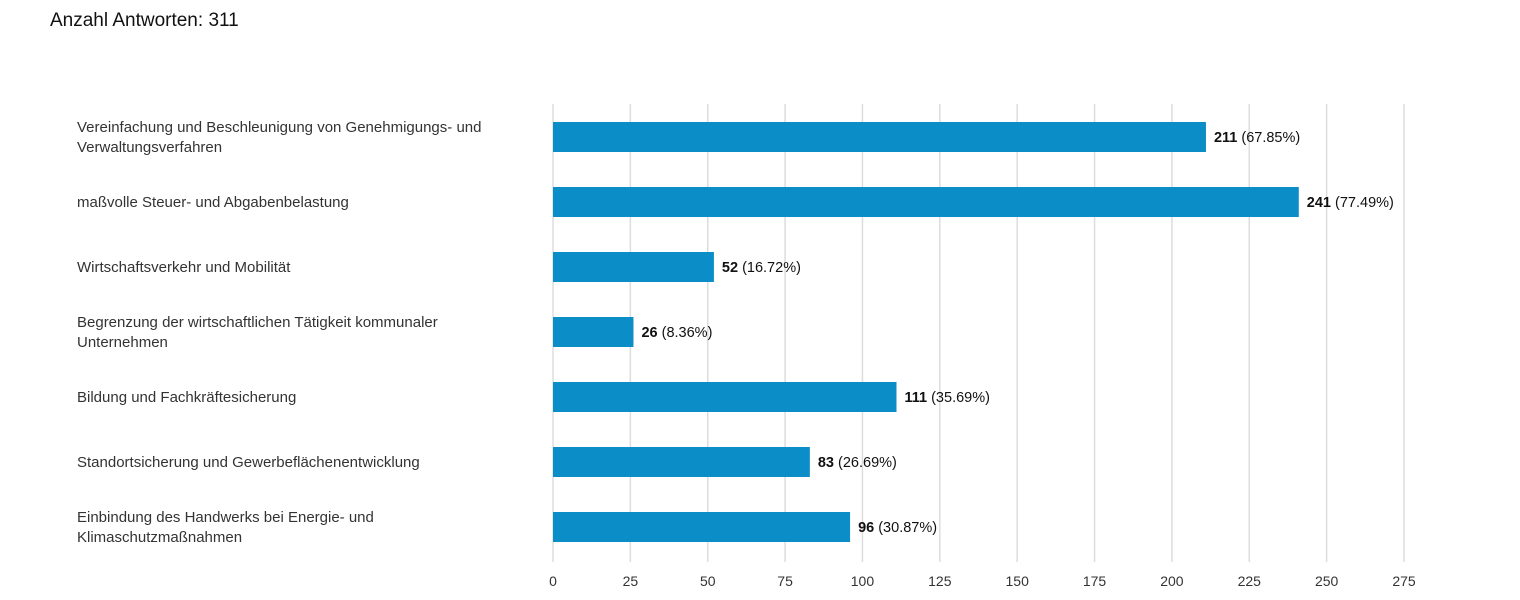 This screenshot has width=1520, height=600. I want to click on bar-value-label: 26 (8.36%), so click(676, 333).